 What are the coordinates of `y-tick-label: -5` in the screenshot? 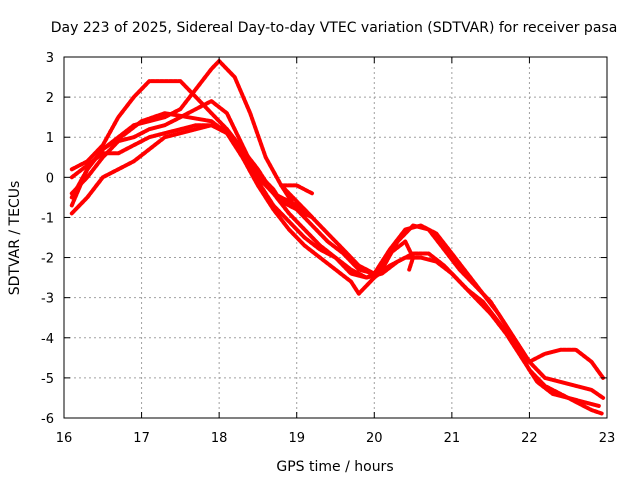 It's located at (47, 379).